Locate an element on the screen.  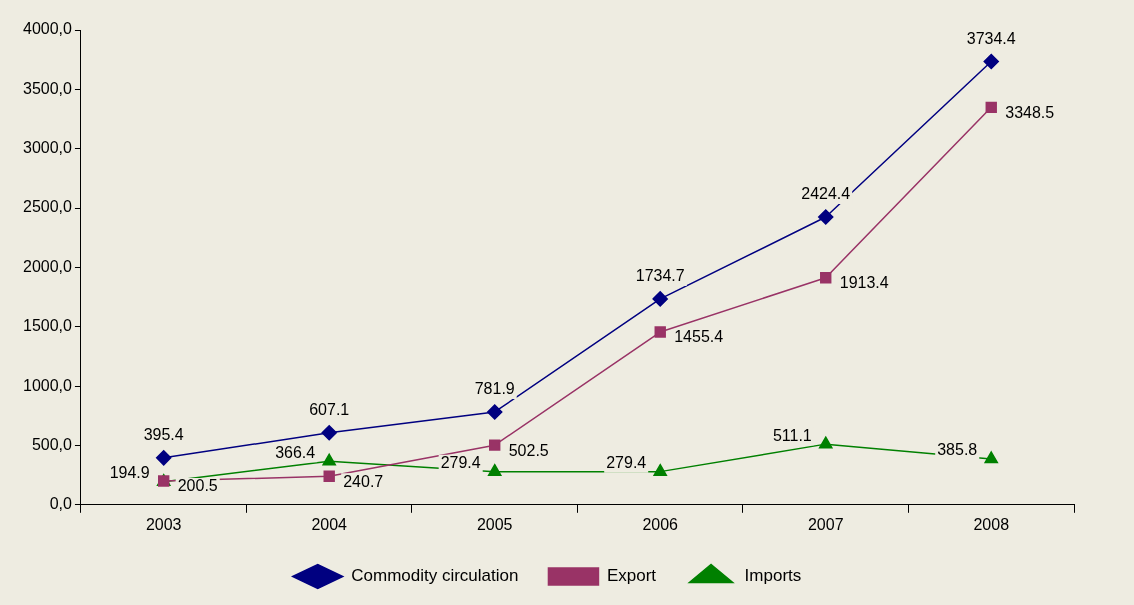
data-label: 2424.4 is located at coordinates (826, 194).